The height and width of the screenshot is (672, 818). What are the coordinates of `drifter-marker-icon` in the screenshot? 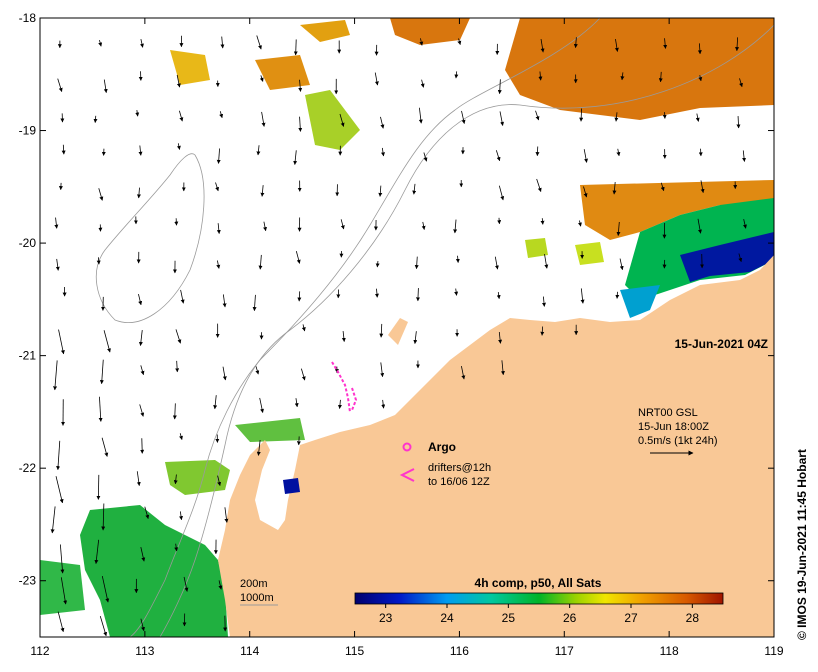 It's located at (407, 475).